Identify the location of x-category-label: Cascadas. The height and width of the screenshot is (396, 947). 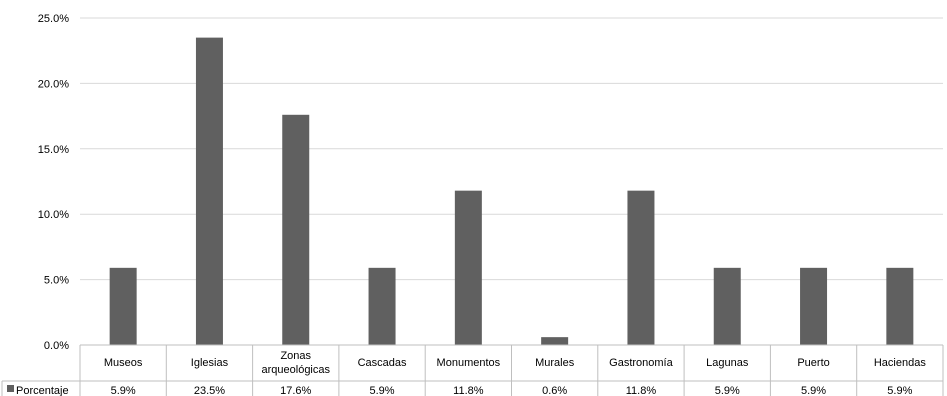
(382, 363).